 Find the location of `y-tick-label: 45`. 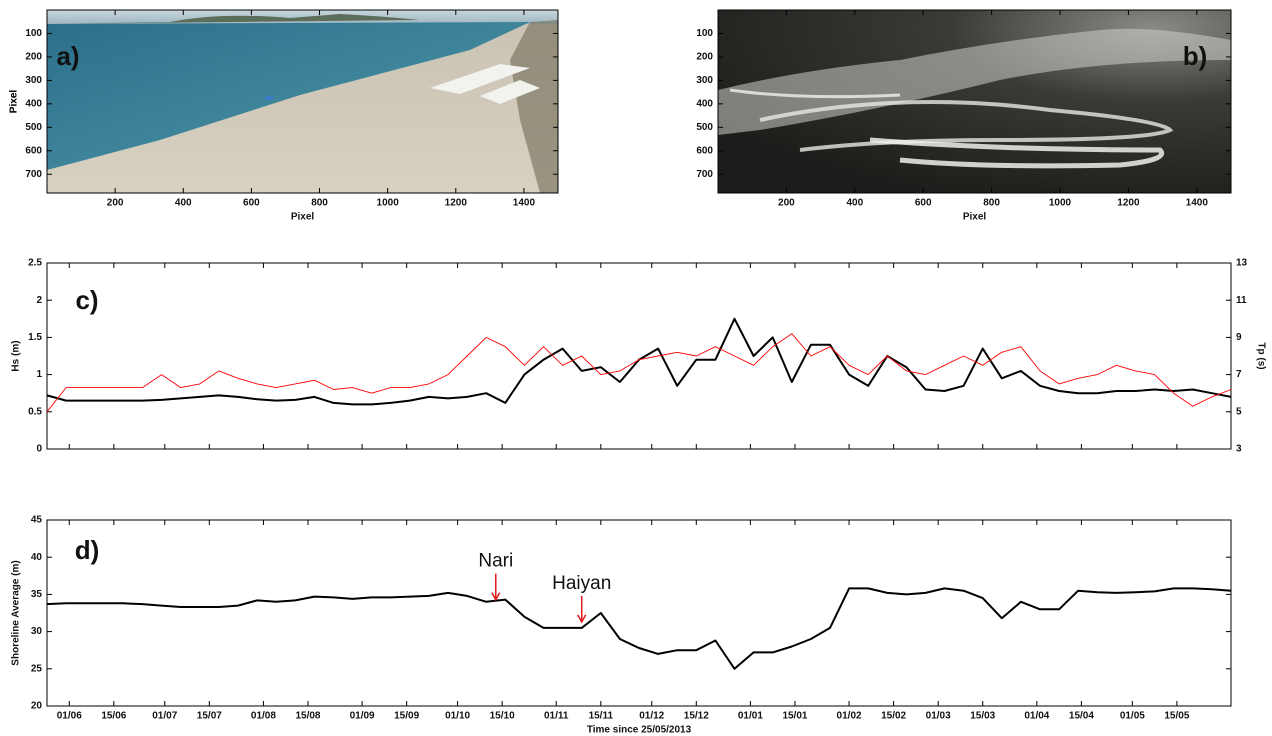

y-tick-label: 45 is located at coordinates (37, 520).